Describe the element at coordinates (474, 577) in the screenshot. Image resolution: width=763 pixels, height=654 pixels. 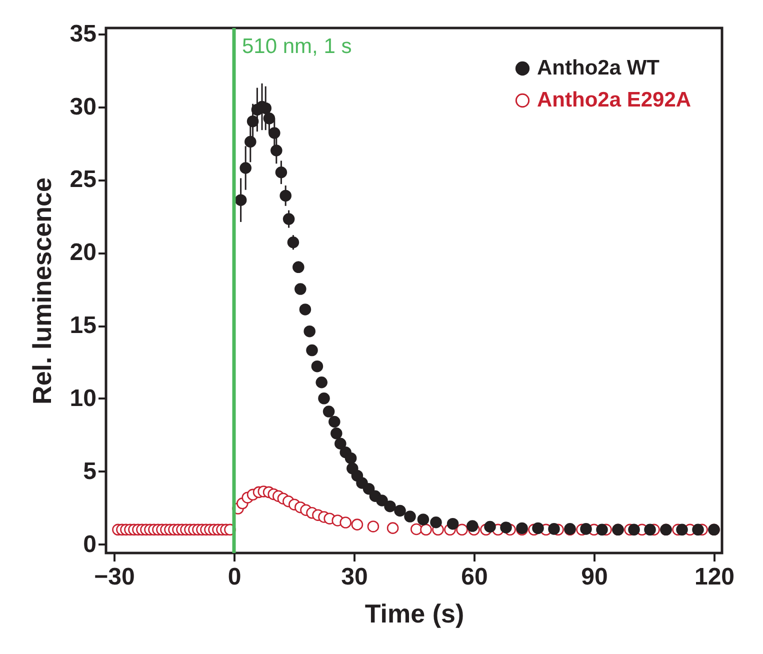
I see `x-tick-label: 60` at that location.